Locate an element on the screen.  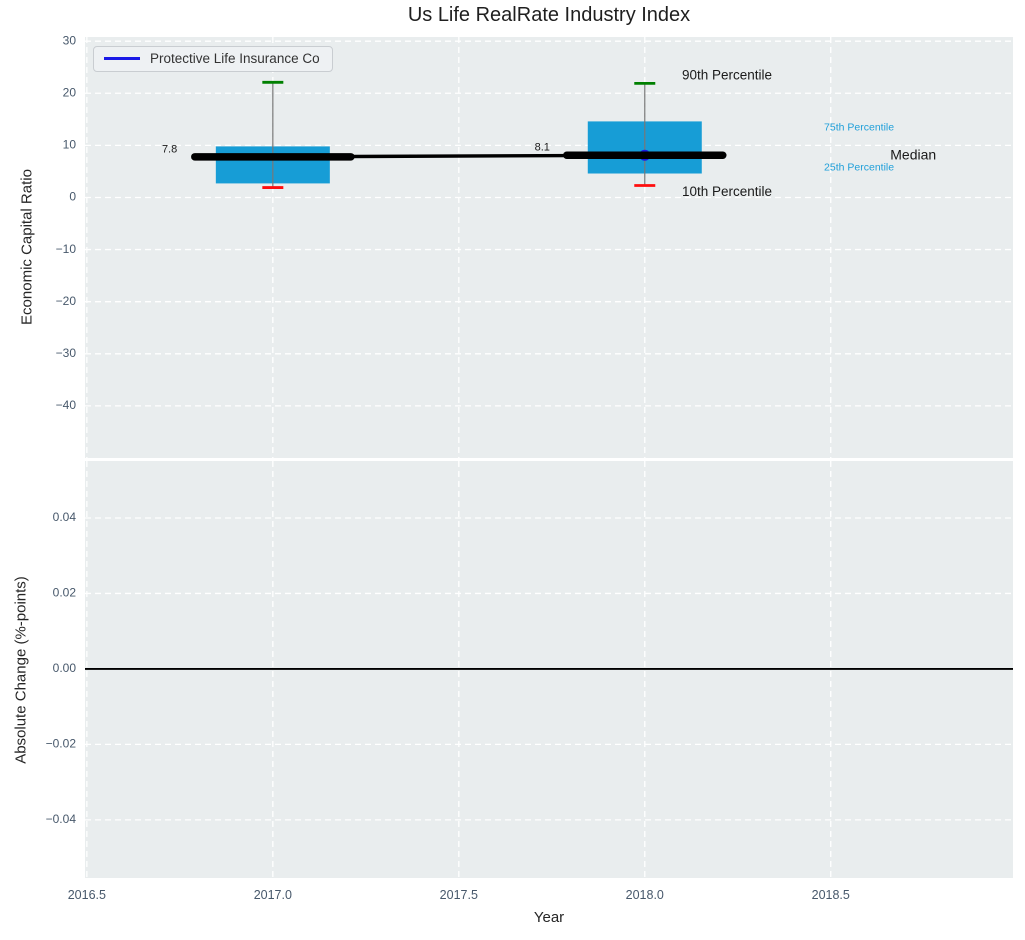
y-axis-label-bottom: Absolute Change (%-points) is located at coordinates (21, 670).